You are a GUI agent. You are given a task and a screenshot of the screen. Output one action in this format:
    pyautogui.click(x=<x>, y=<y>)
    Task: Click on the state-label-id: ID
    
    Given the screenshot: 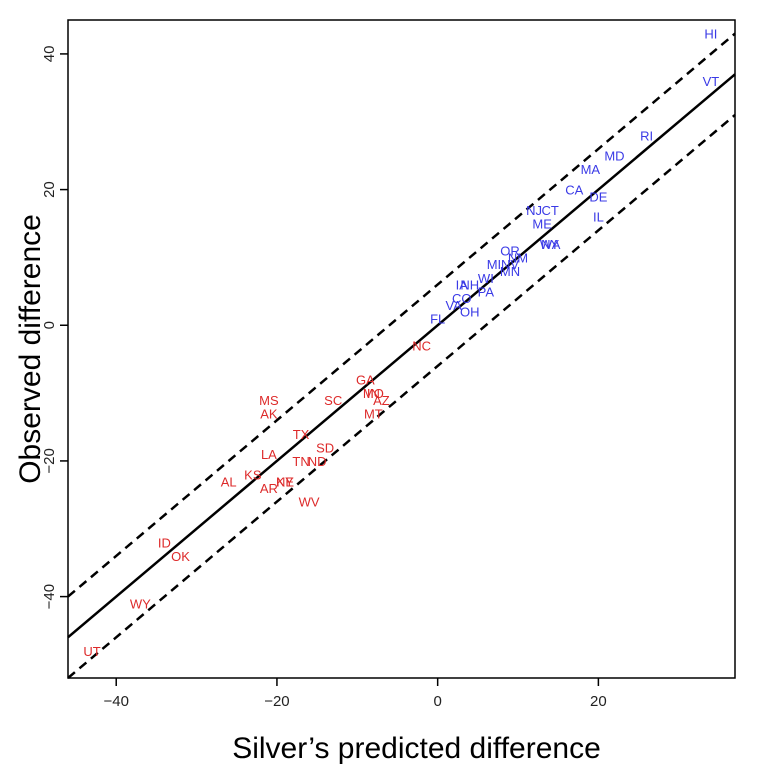 What is the action you would take?
    pyautogui.click(x=164, y=542)
    